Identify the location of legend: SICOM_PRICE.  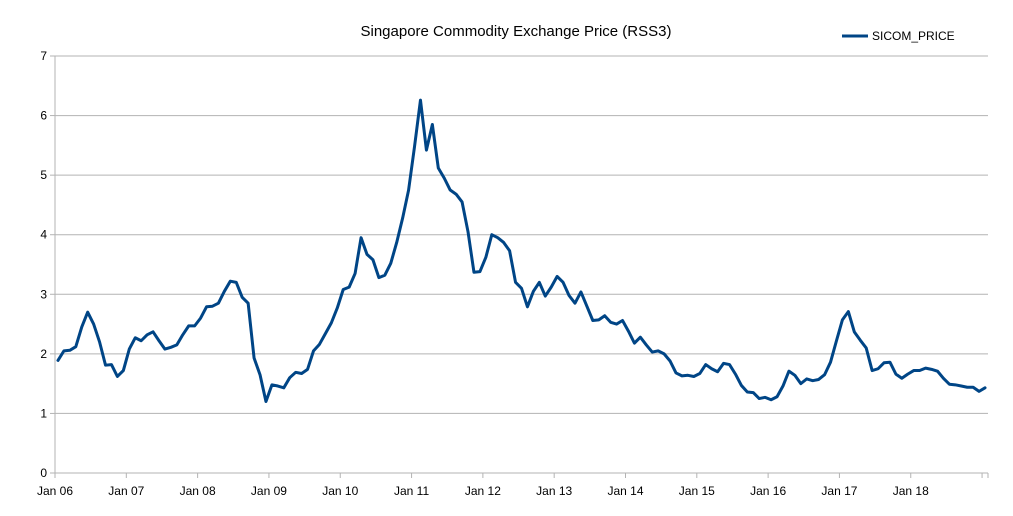
(898, 36).